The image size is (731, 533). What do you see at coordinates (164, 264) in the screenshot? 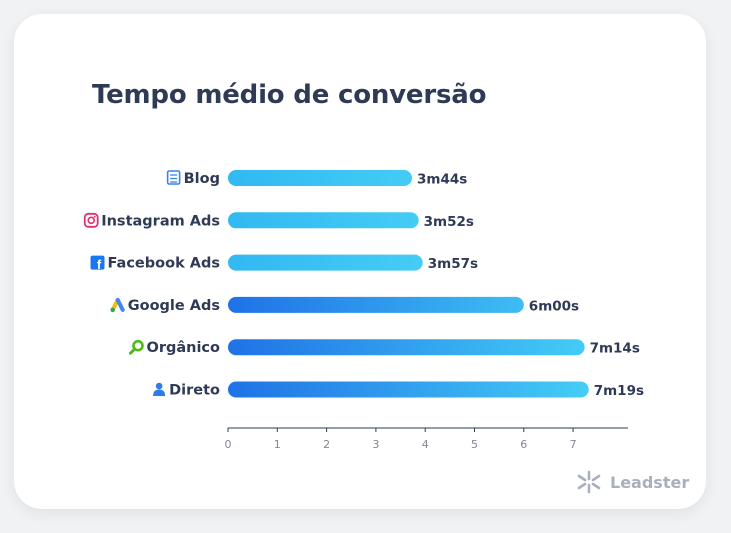
I see `category-label: Facebook Ads` at bounding box center [164, 264].